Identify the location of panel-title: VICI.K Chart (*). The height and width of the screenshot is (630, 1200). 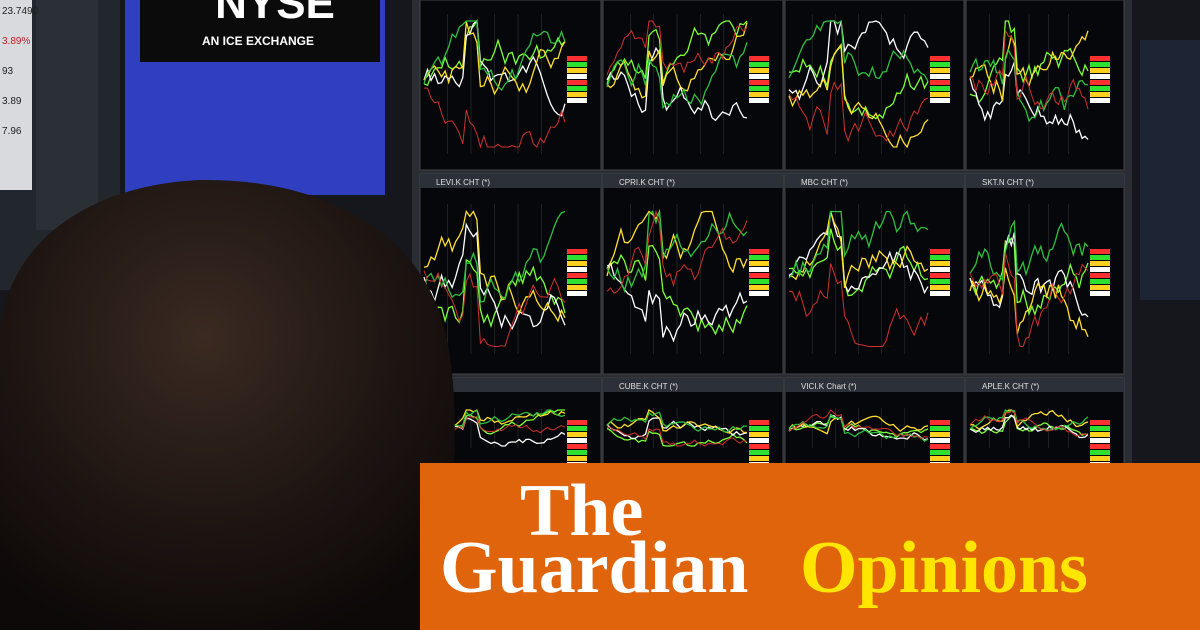
(829, 386).